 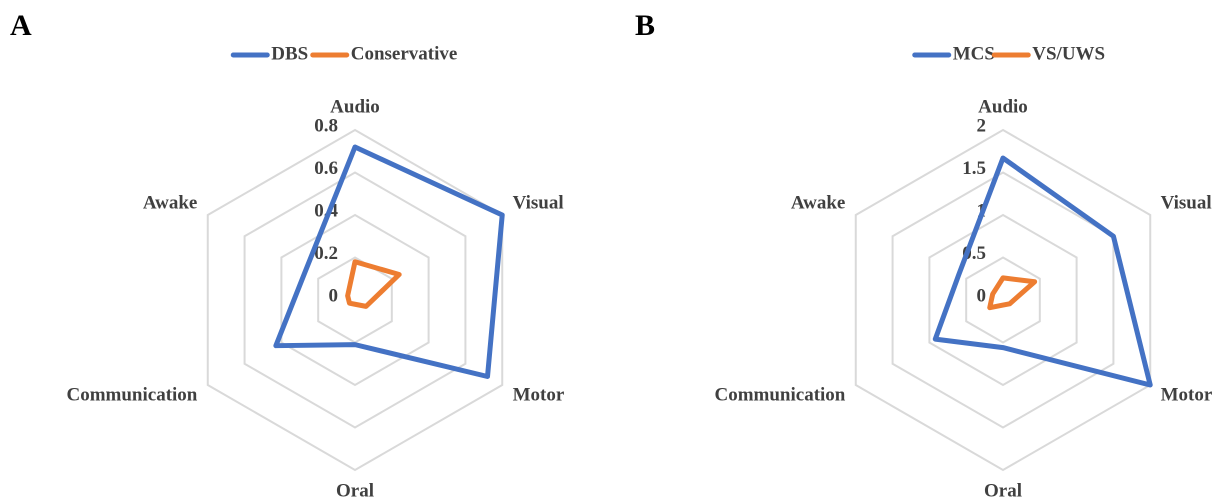 What do you see at coordinates (326, 253) in the screenshot?
I see `tick-label: 0.2` at bounding box center [326, 253].